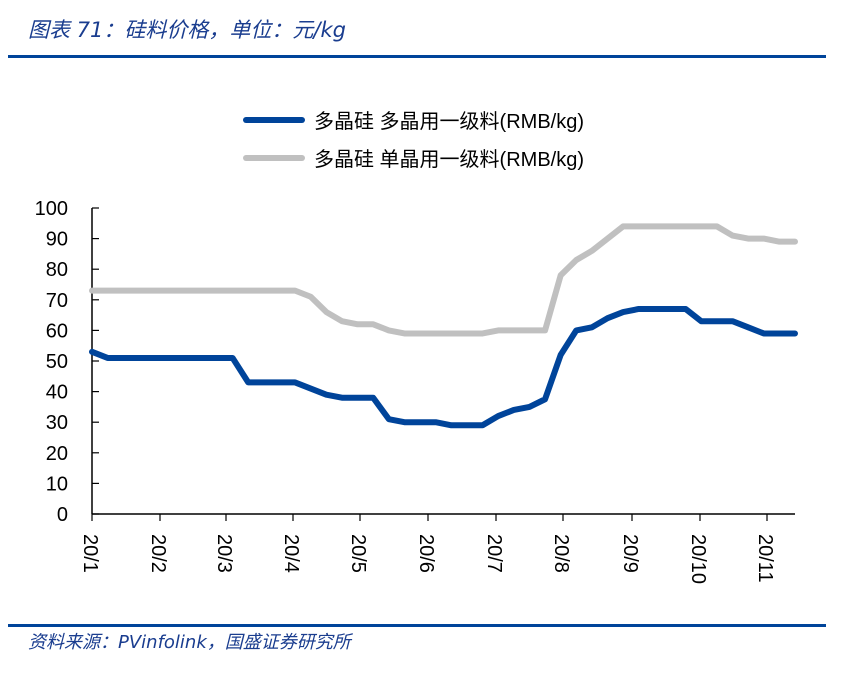 This screenshot has height=676, width=846. Describe the element at coordinates (187, 30) in the screenshot. I see `figure-title: 图表 71：硅料价格，单位：元/kg` at that location.